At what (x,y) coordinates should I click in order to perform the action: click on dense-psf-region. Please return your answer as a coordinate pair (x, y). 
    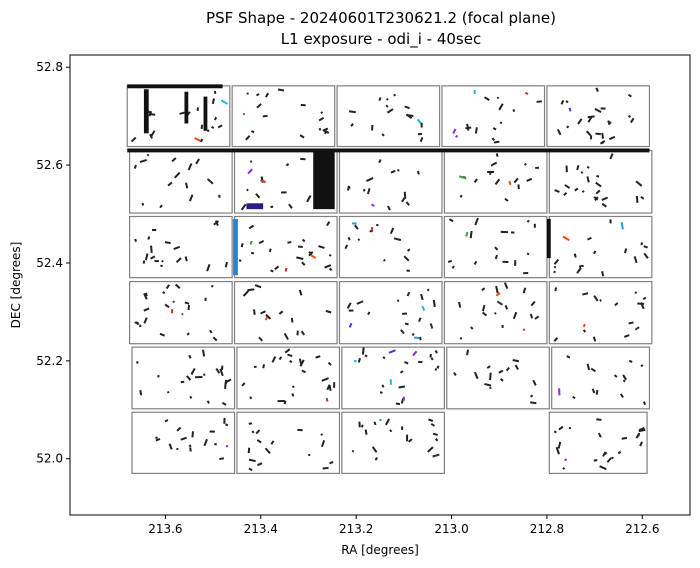
    Looking at the image, I should click on (324, 180).